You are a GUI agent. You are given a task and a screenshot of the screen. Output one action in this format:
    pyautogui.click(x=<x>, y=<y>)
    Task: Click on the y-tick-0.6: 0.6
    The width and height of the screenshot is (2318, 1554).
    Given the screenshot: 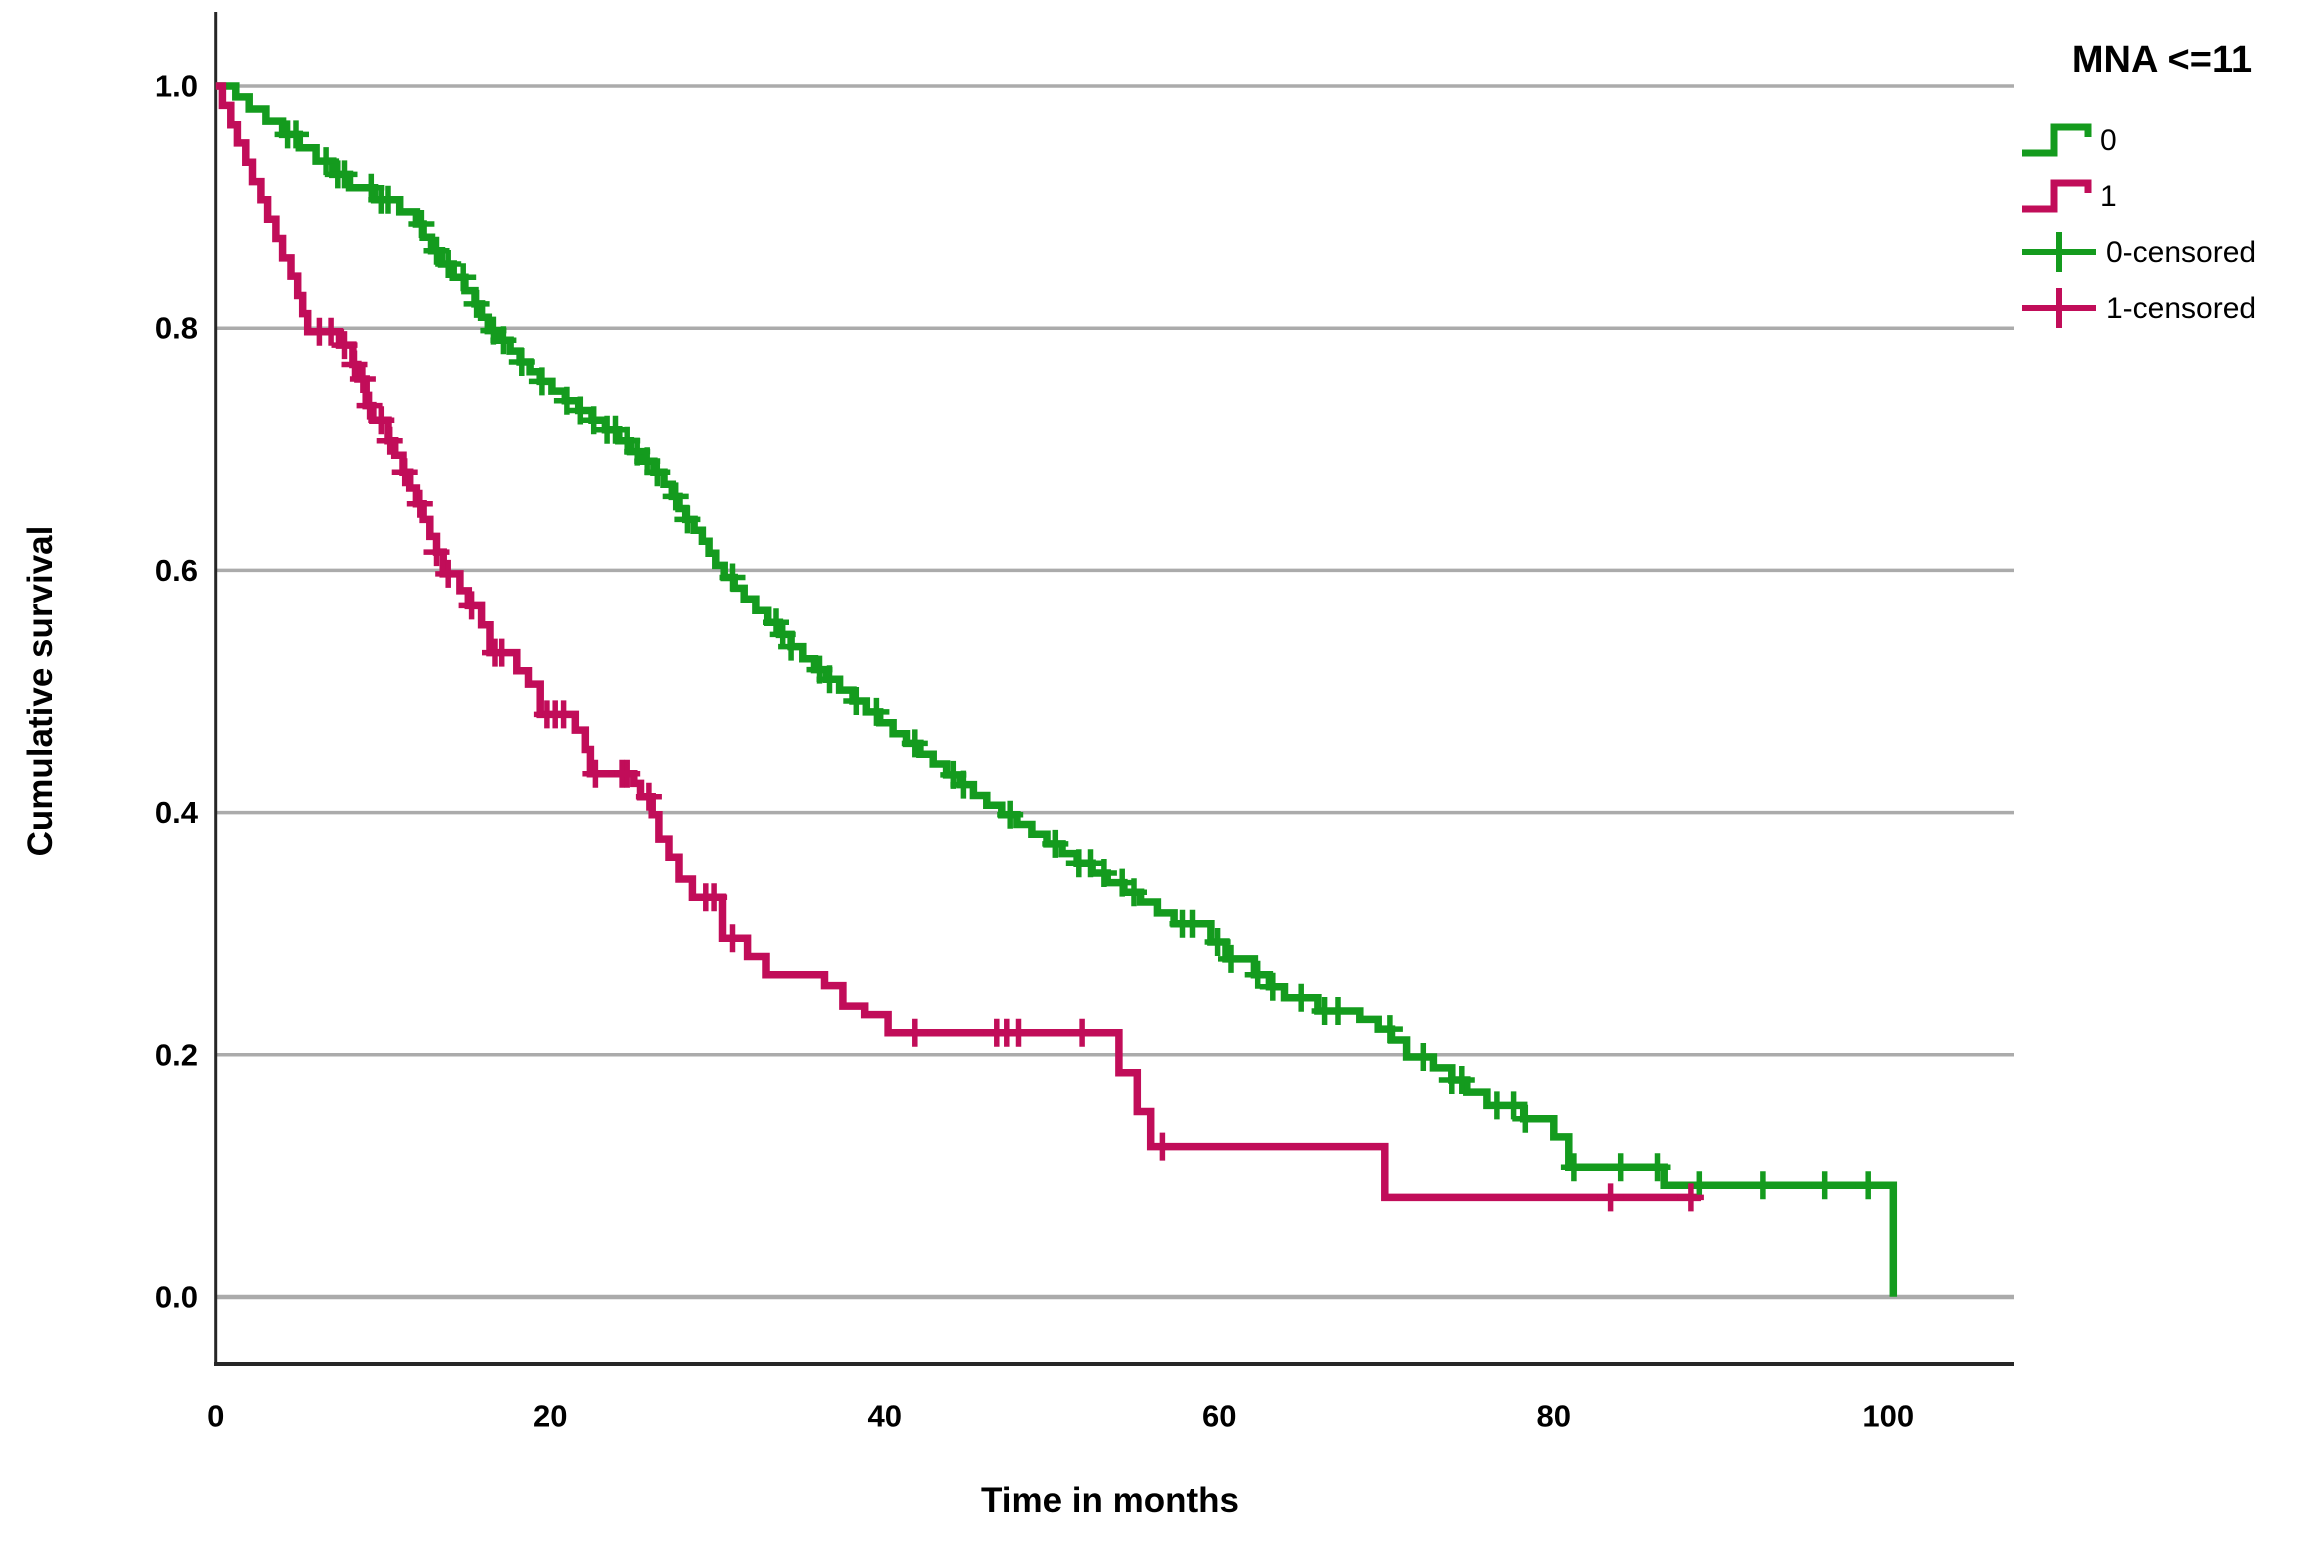 What is the action you would take?
    pyautogui.click(x=176, y=570)
    